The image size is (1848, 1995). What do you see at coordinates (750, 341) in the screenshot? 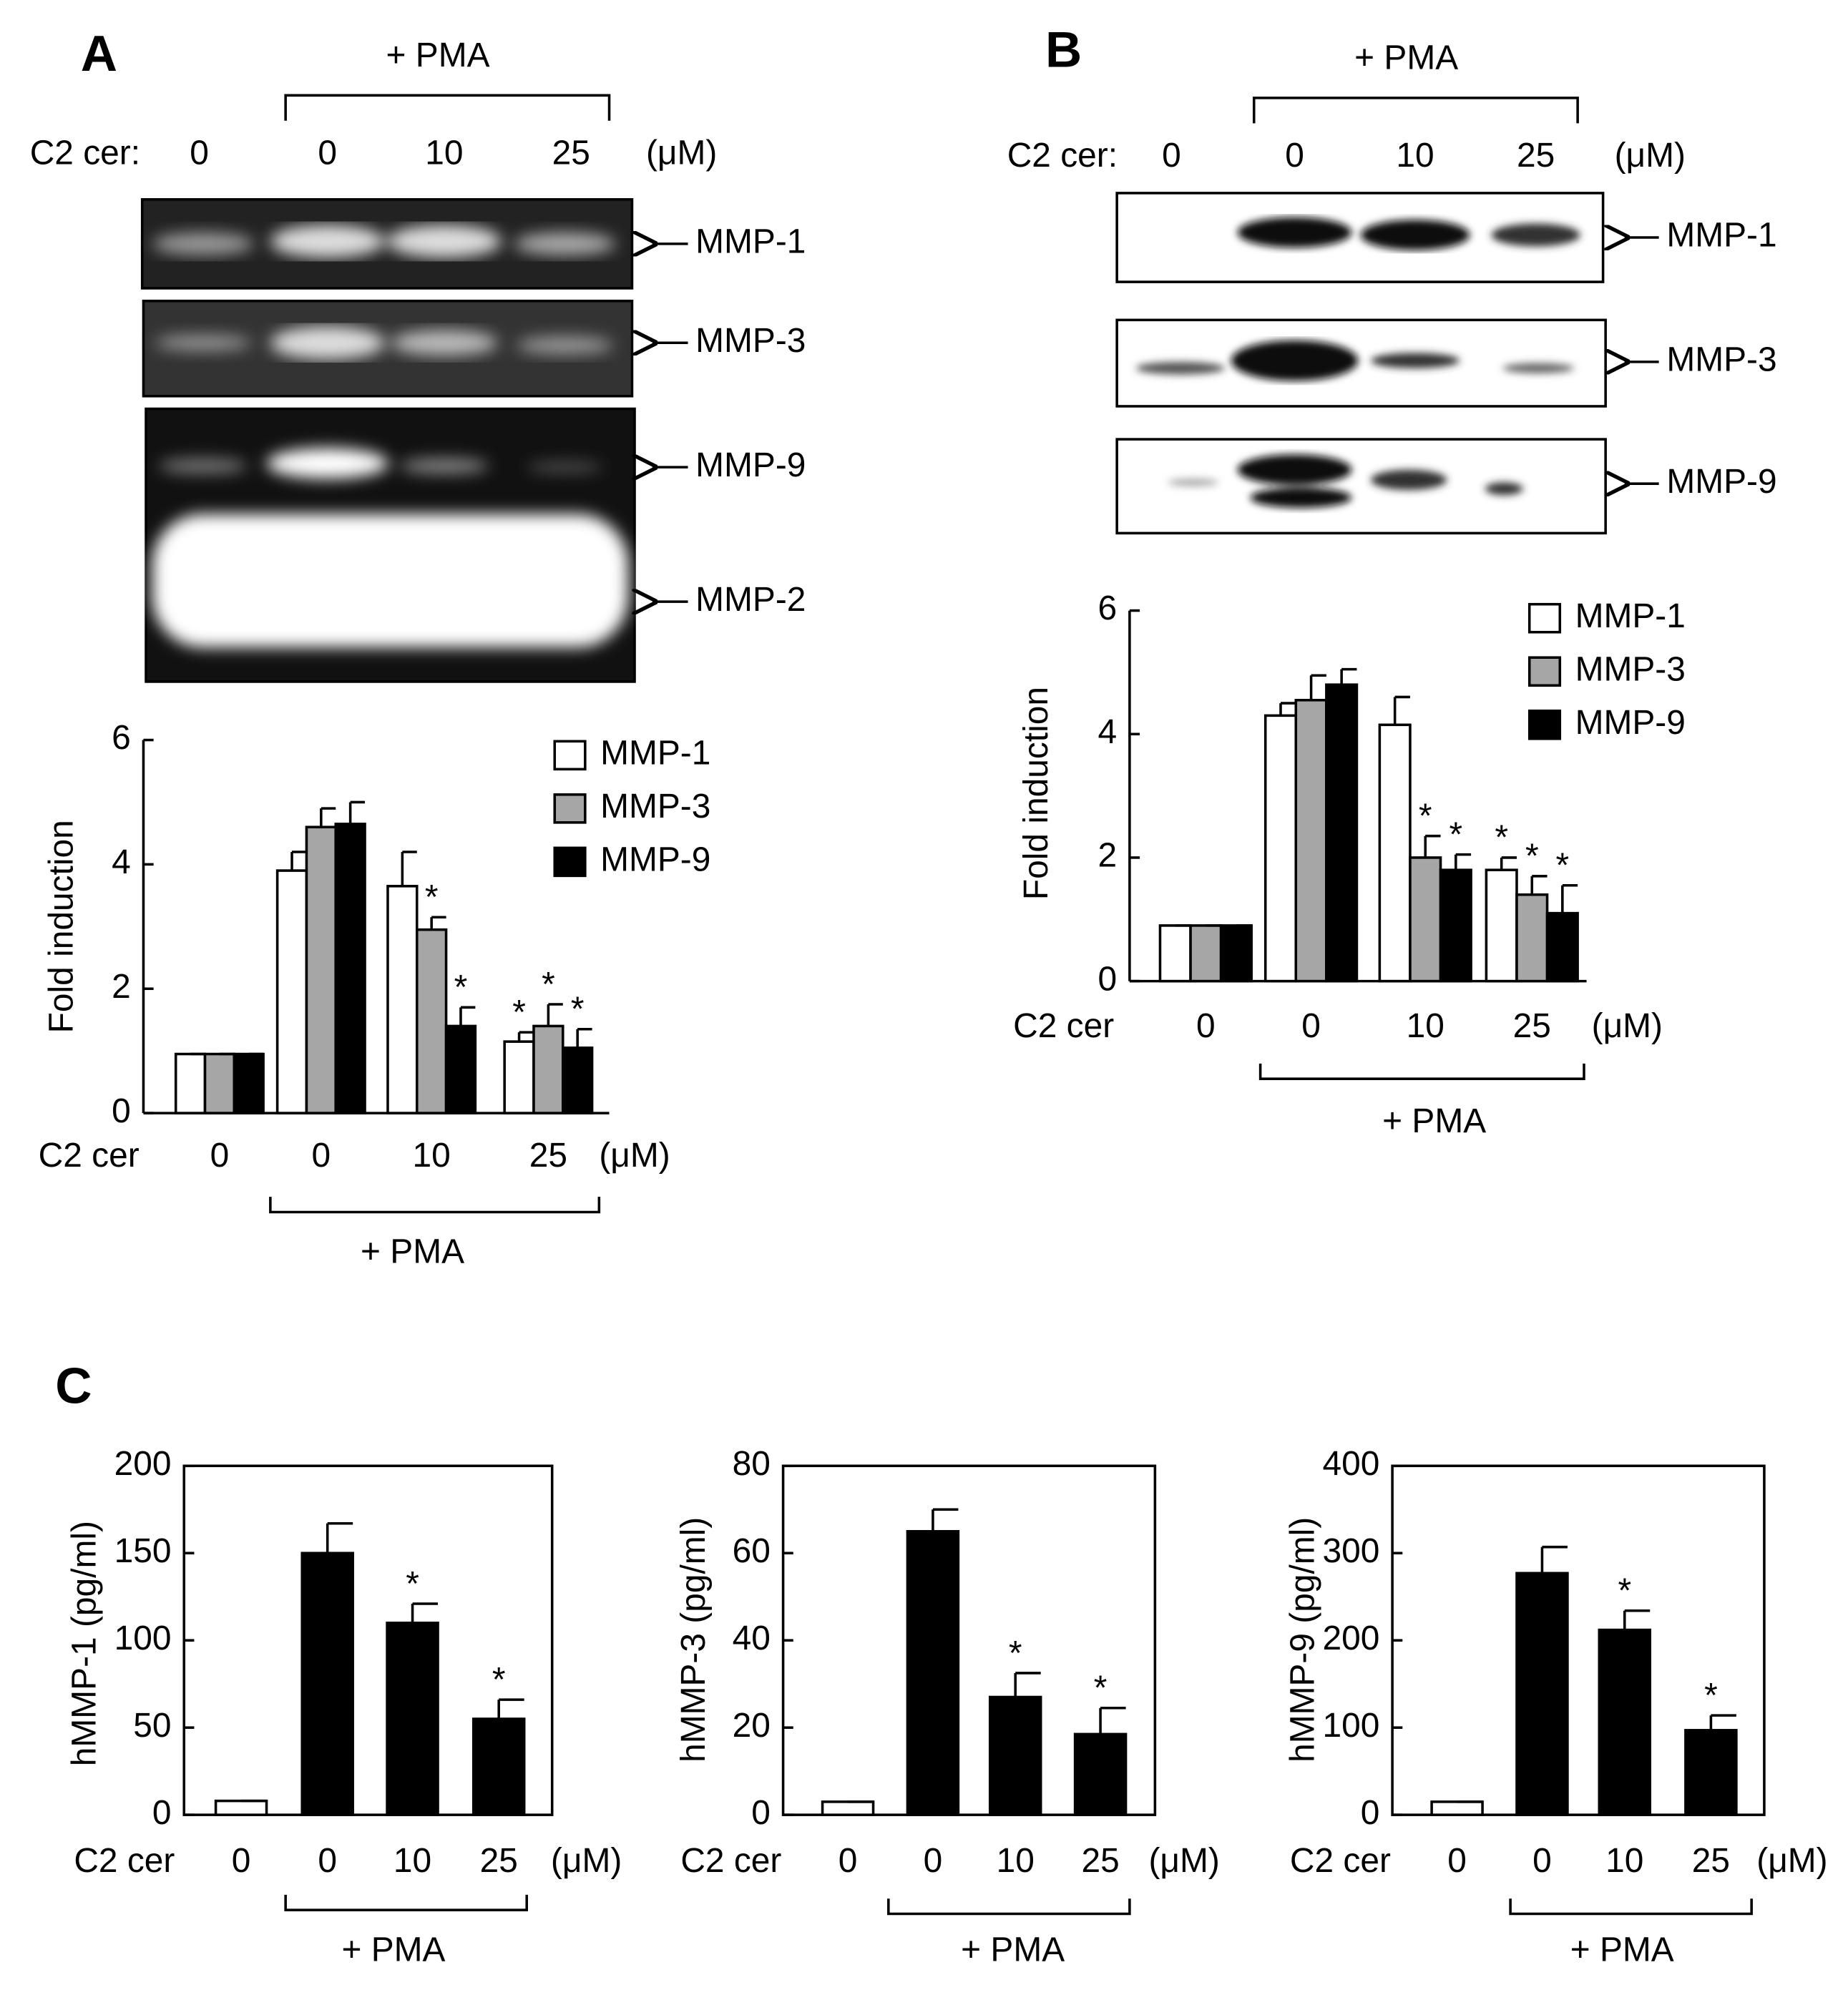
I see `band-label: MMP-3` at bounding box center [750, 341].